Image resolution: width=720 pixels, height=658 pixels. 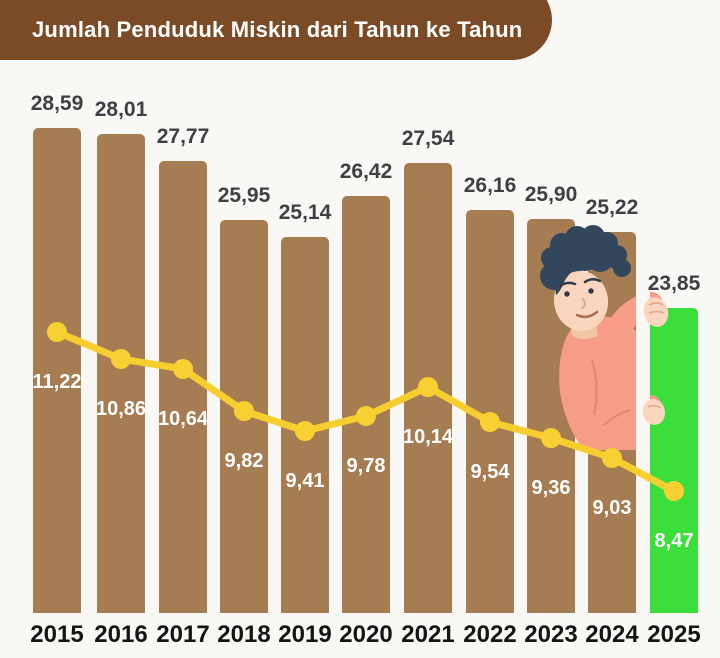 I want to click on bar-2017, so click(x=183, y=387).